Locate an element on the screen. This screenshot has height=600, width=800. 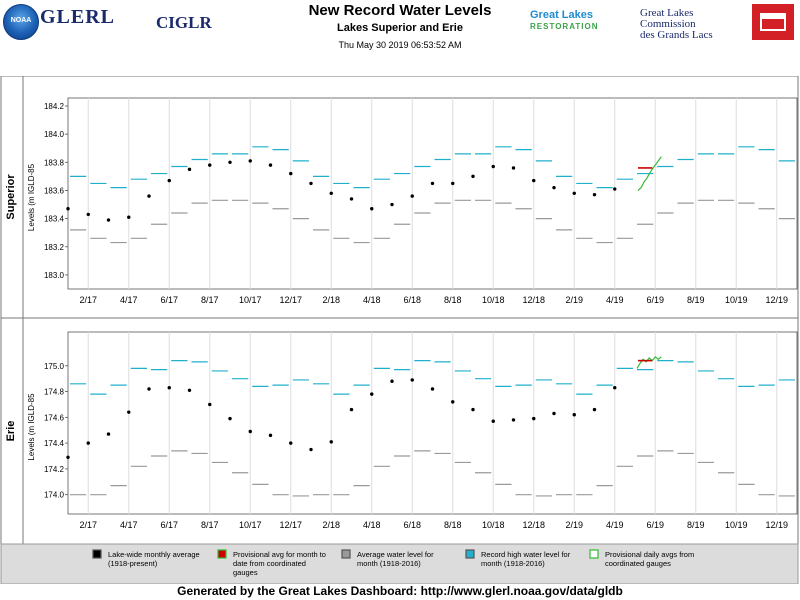
legend-label: gauges is located at coordinates (245, 572).